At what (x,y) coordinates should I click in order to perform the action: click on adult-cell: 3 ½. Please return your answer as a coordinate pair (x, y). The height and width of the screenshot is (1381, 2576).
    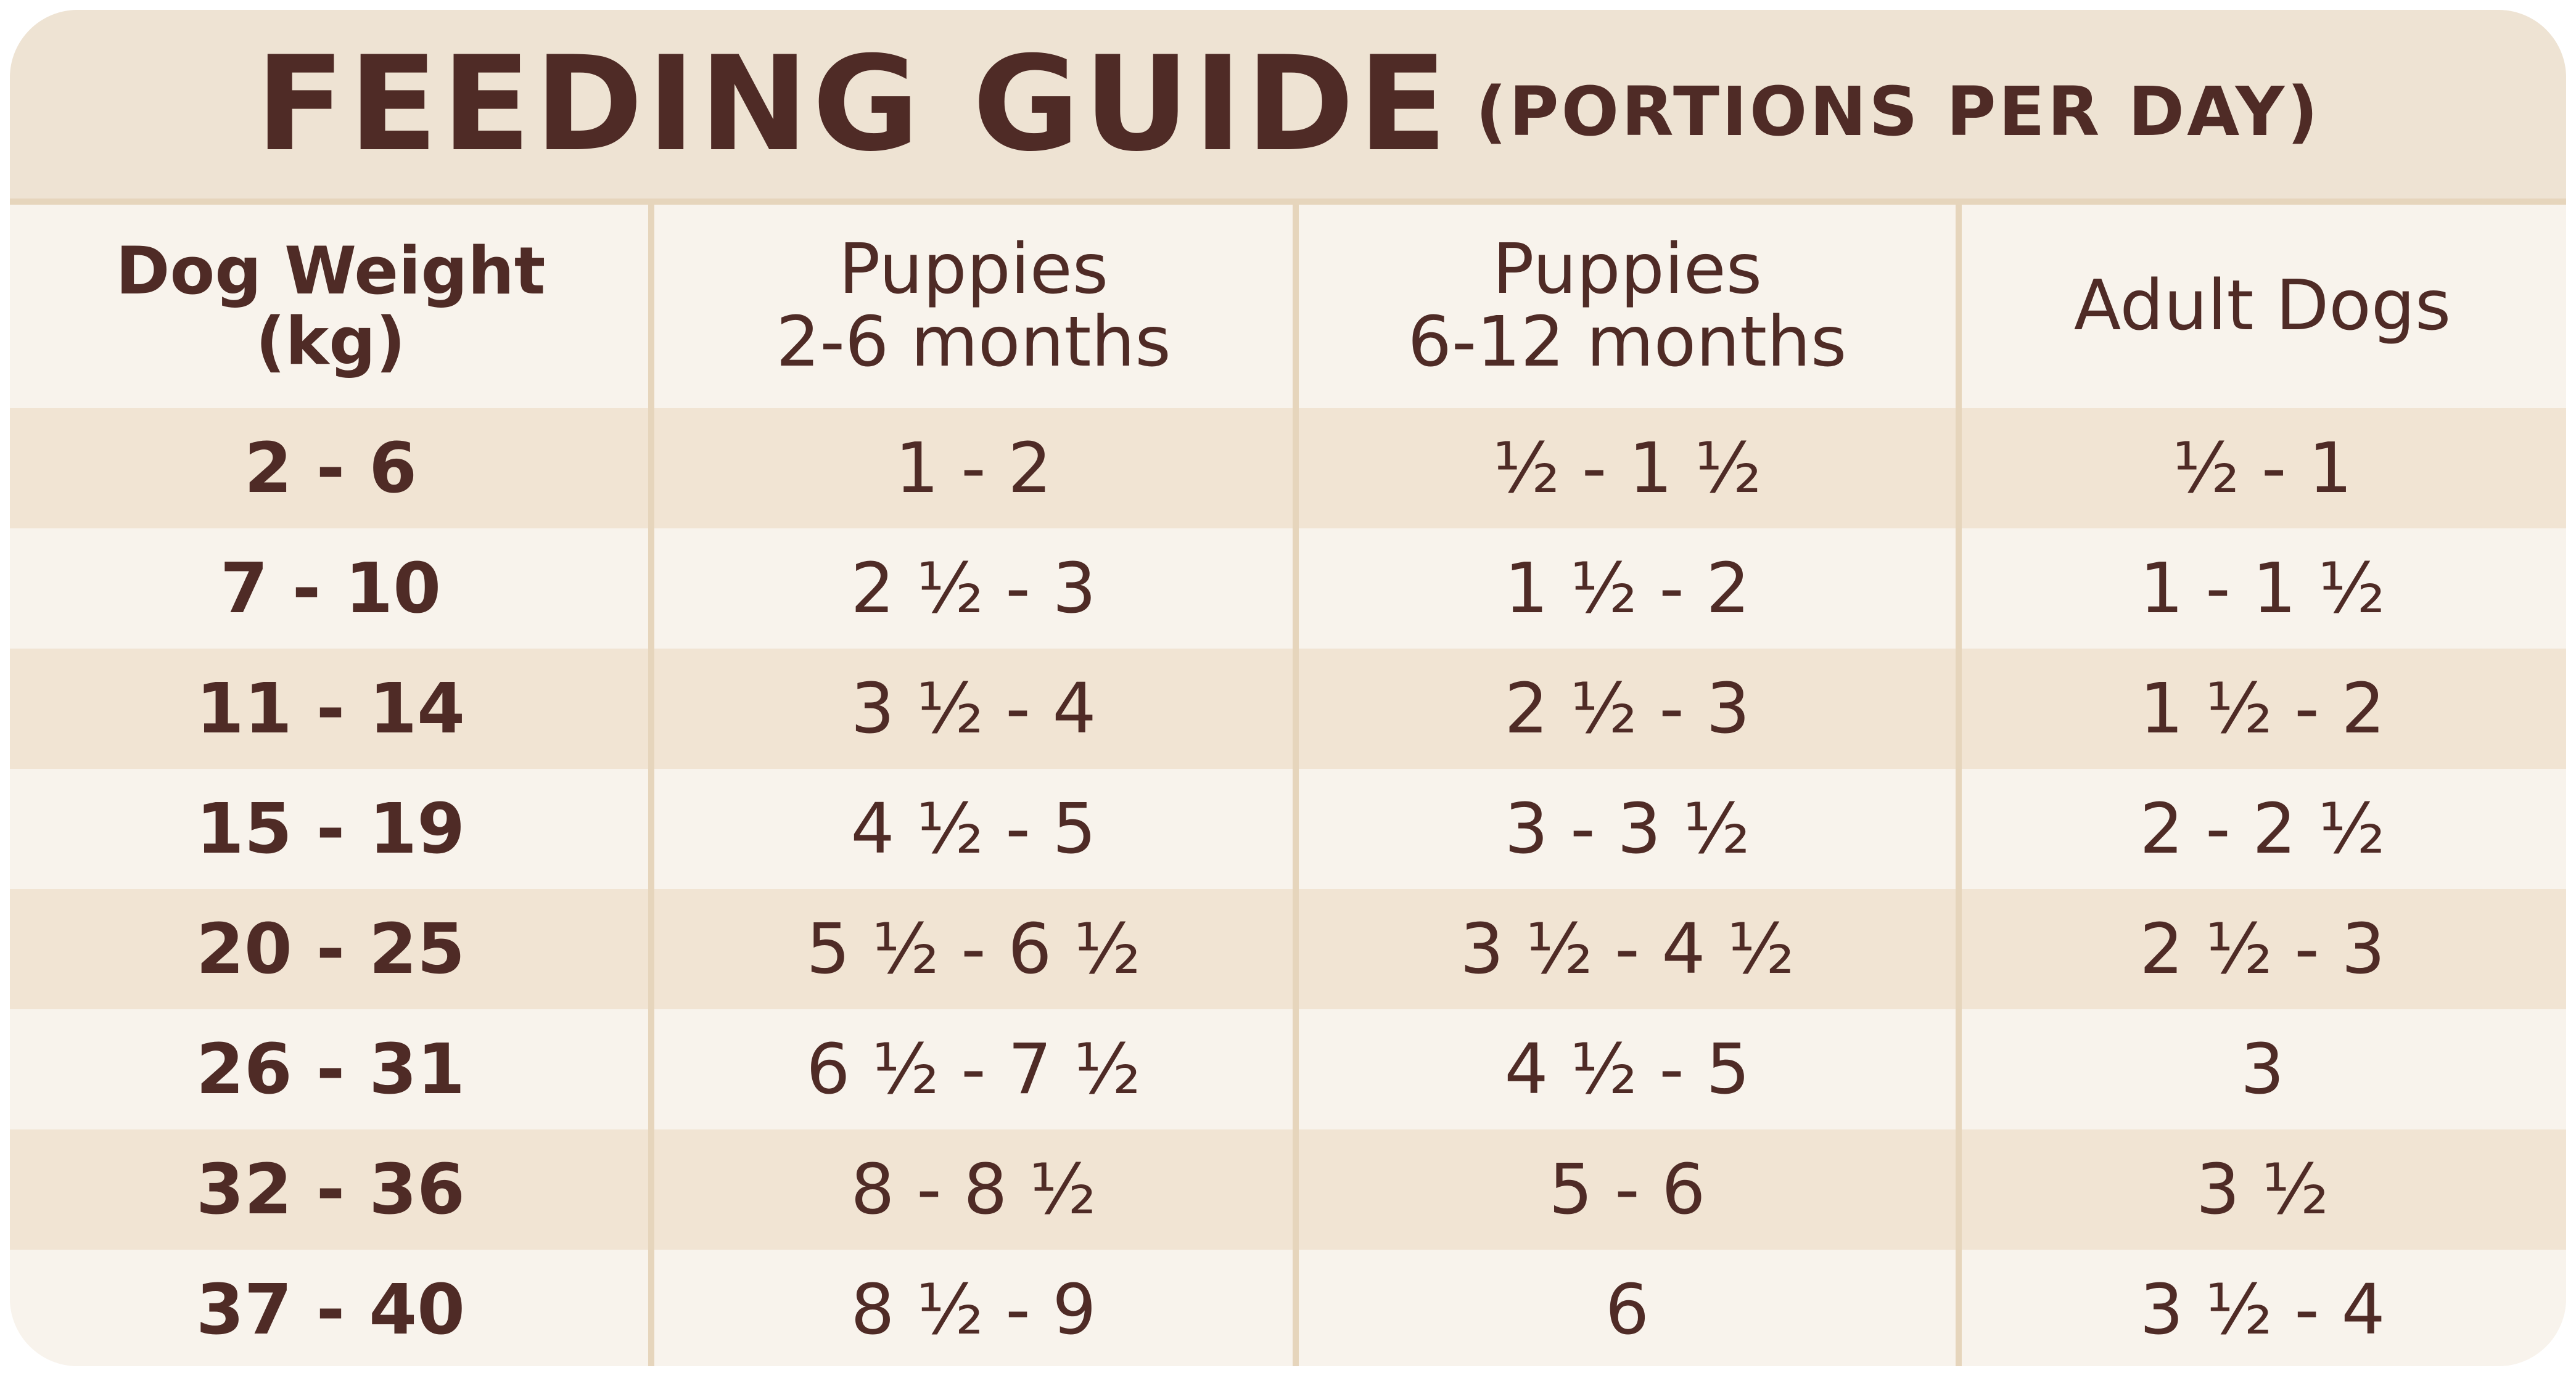
    Looking at the image, I should click on (2262, 1189).